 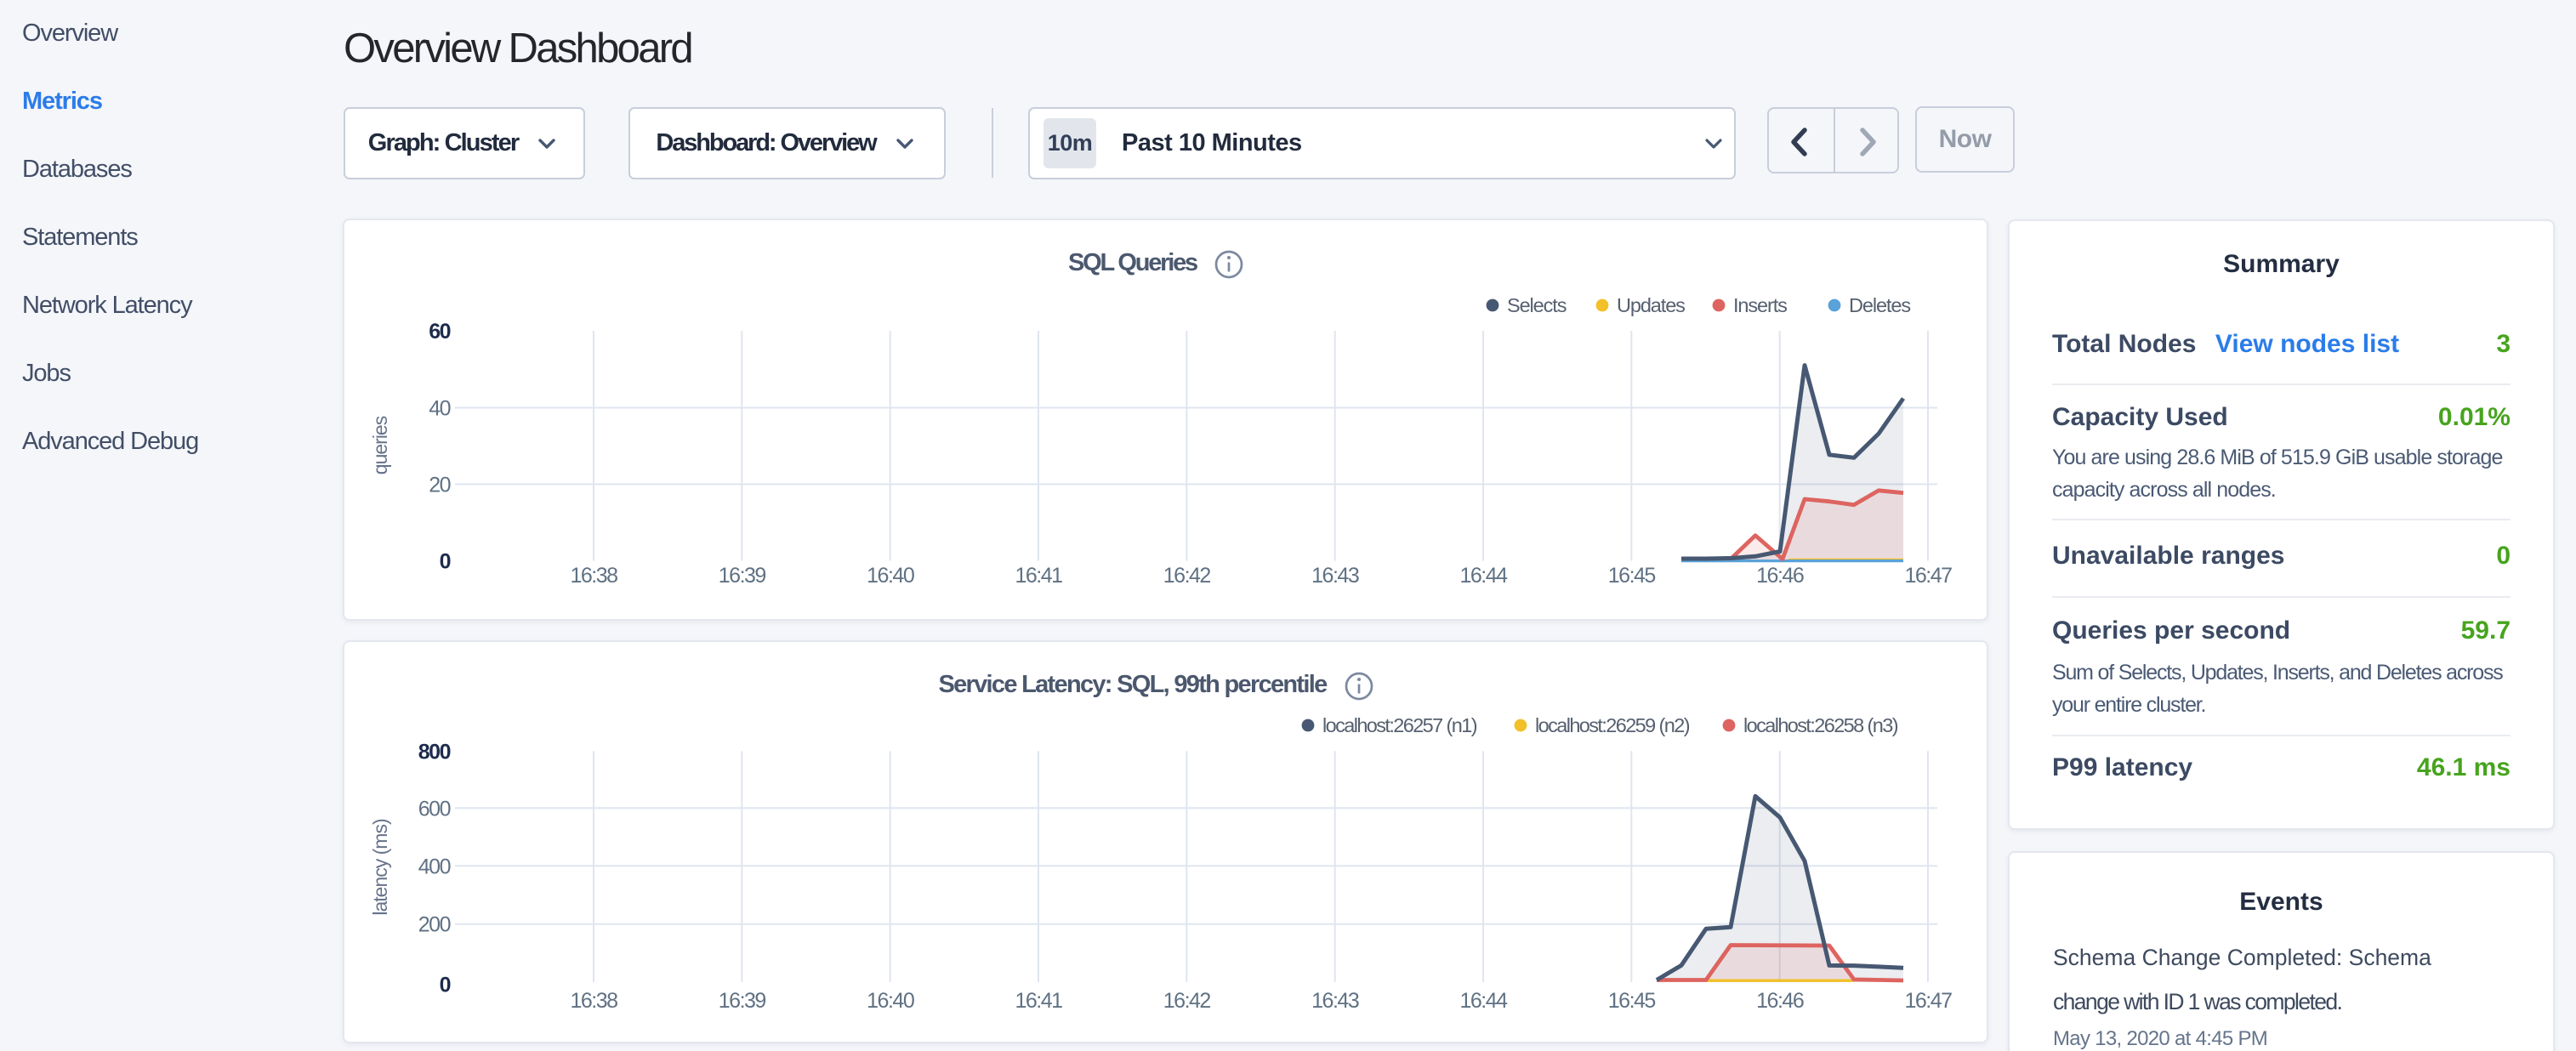 What do you see at coordinates (439, 409) in the screenshot?
I see `svg-text: 40` at bounding box center [439, 409].